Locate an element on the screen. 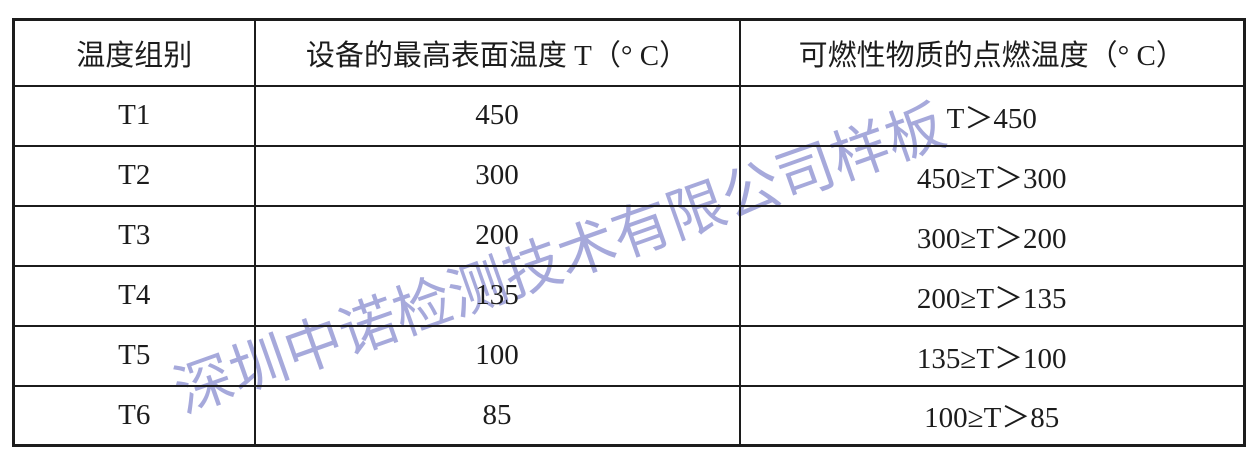  table-header-row: 温度组别 设备的最高表面温度 T（° C） 可燃性物质的点燃温度（° C） is located at coordinates (629, 52).